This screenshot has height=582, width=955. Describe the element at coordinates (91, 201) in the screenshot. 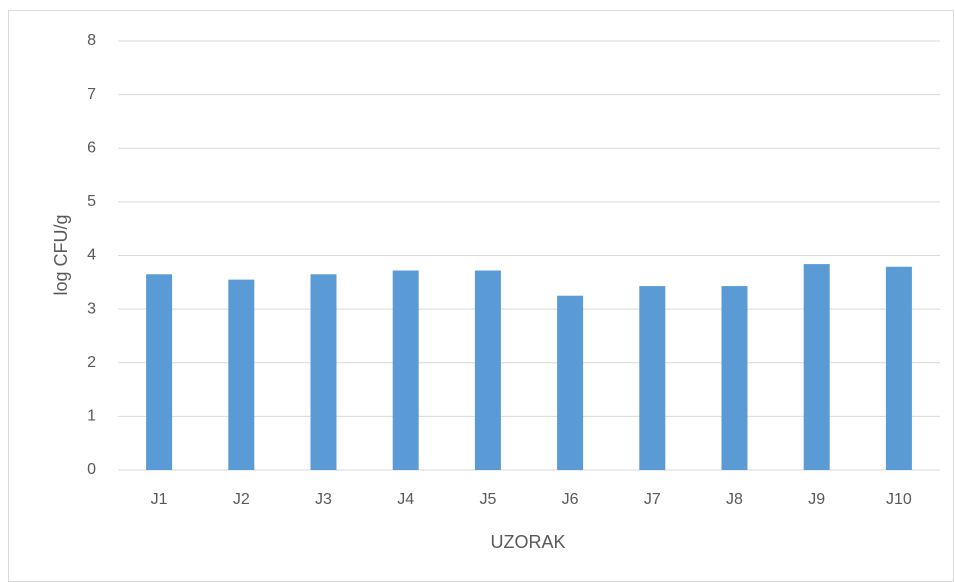

I see `y-tick-label: 5` at that location.